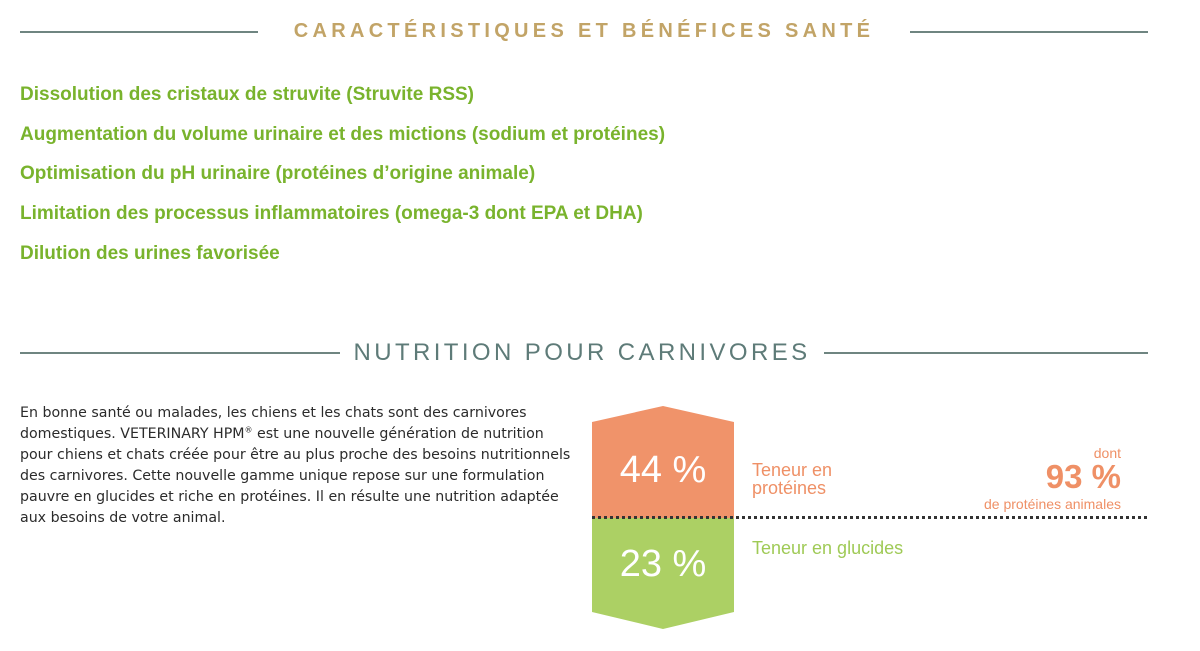 Image resolution: width=1200 pixels, height=651 pixels. What do you see at coordinates (139, 32) in the screenshot?
I see `health-heading-rule-left` at bounding box center [139, 32].